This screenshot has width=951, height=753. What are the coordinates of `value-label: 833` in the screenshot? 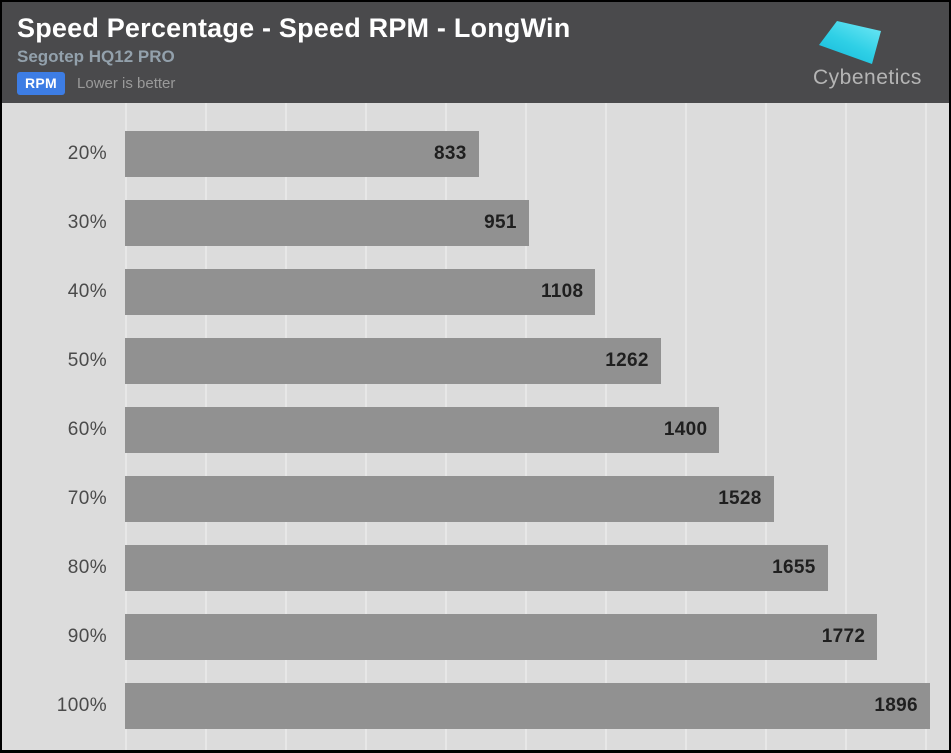 It's located at (450, 153).